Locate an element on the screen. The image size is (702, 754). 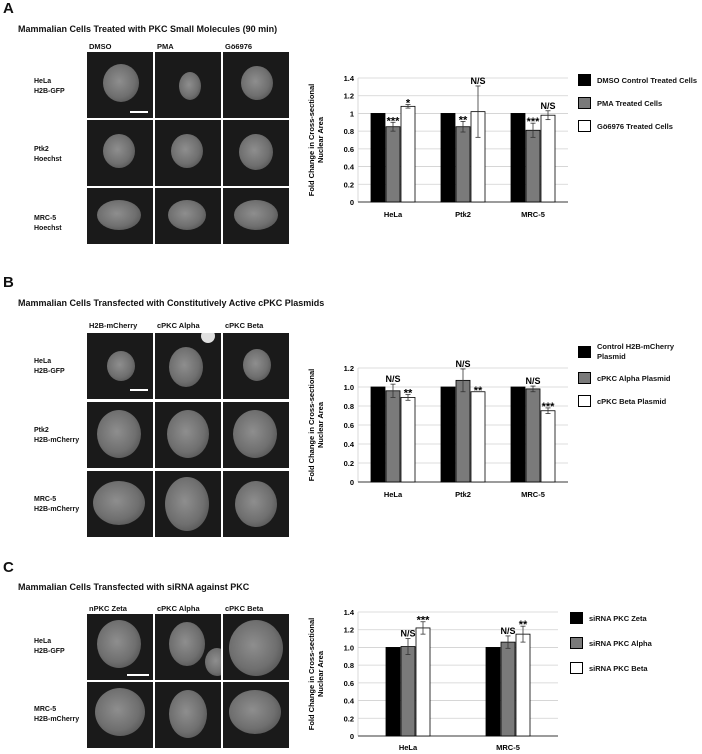
x-tick-label: Ptk2 is located at coordinates (463, 214).